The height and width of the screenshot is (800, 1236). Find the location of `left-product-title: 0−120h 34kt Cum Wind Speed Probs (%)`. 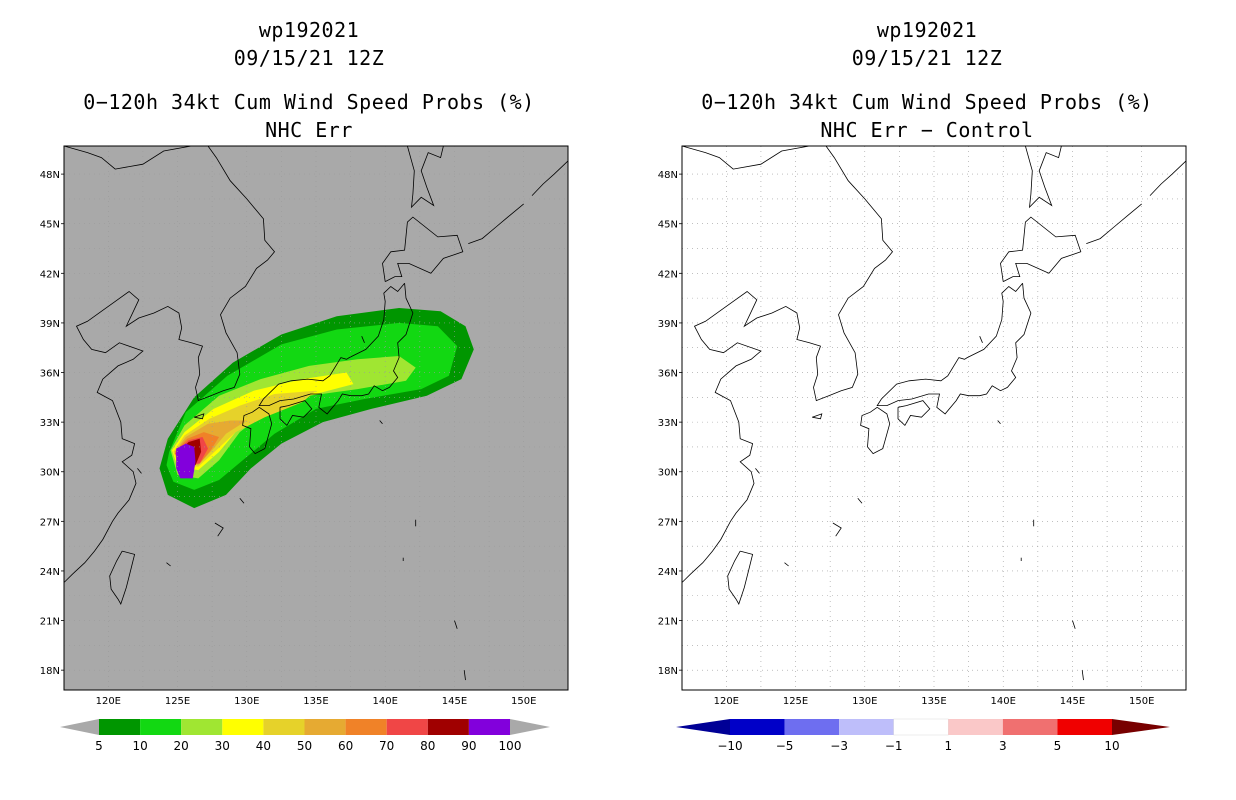

left-product-title: 0−120h 34kt Cum Wind Speed Probs (%) is located at coordinates (309, 102).